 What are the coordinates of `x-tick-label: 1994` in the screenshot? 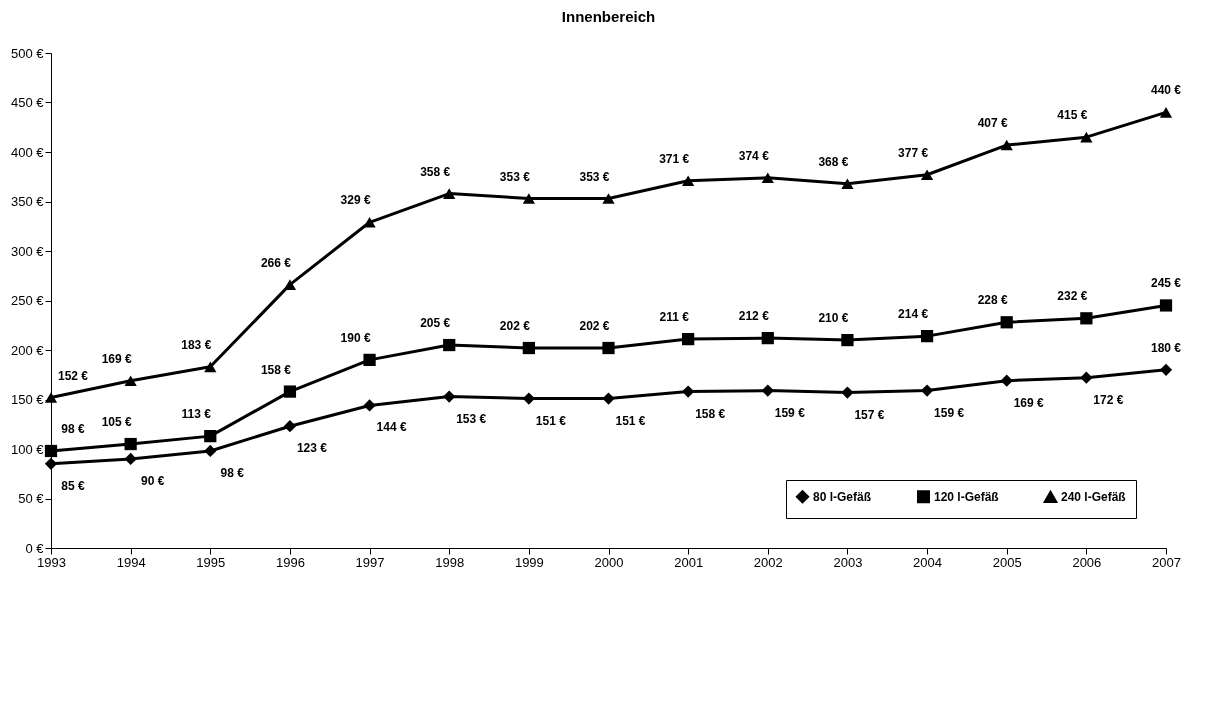 It's located at (131, 562).